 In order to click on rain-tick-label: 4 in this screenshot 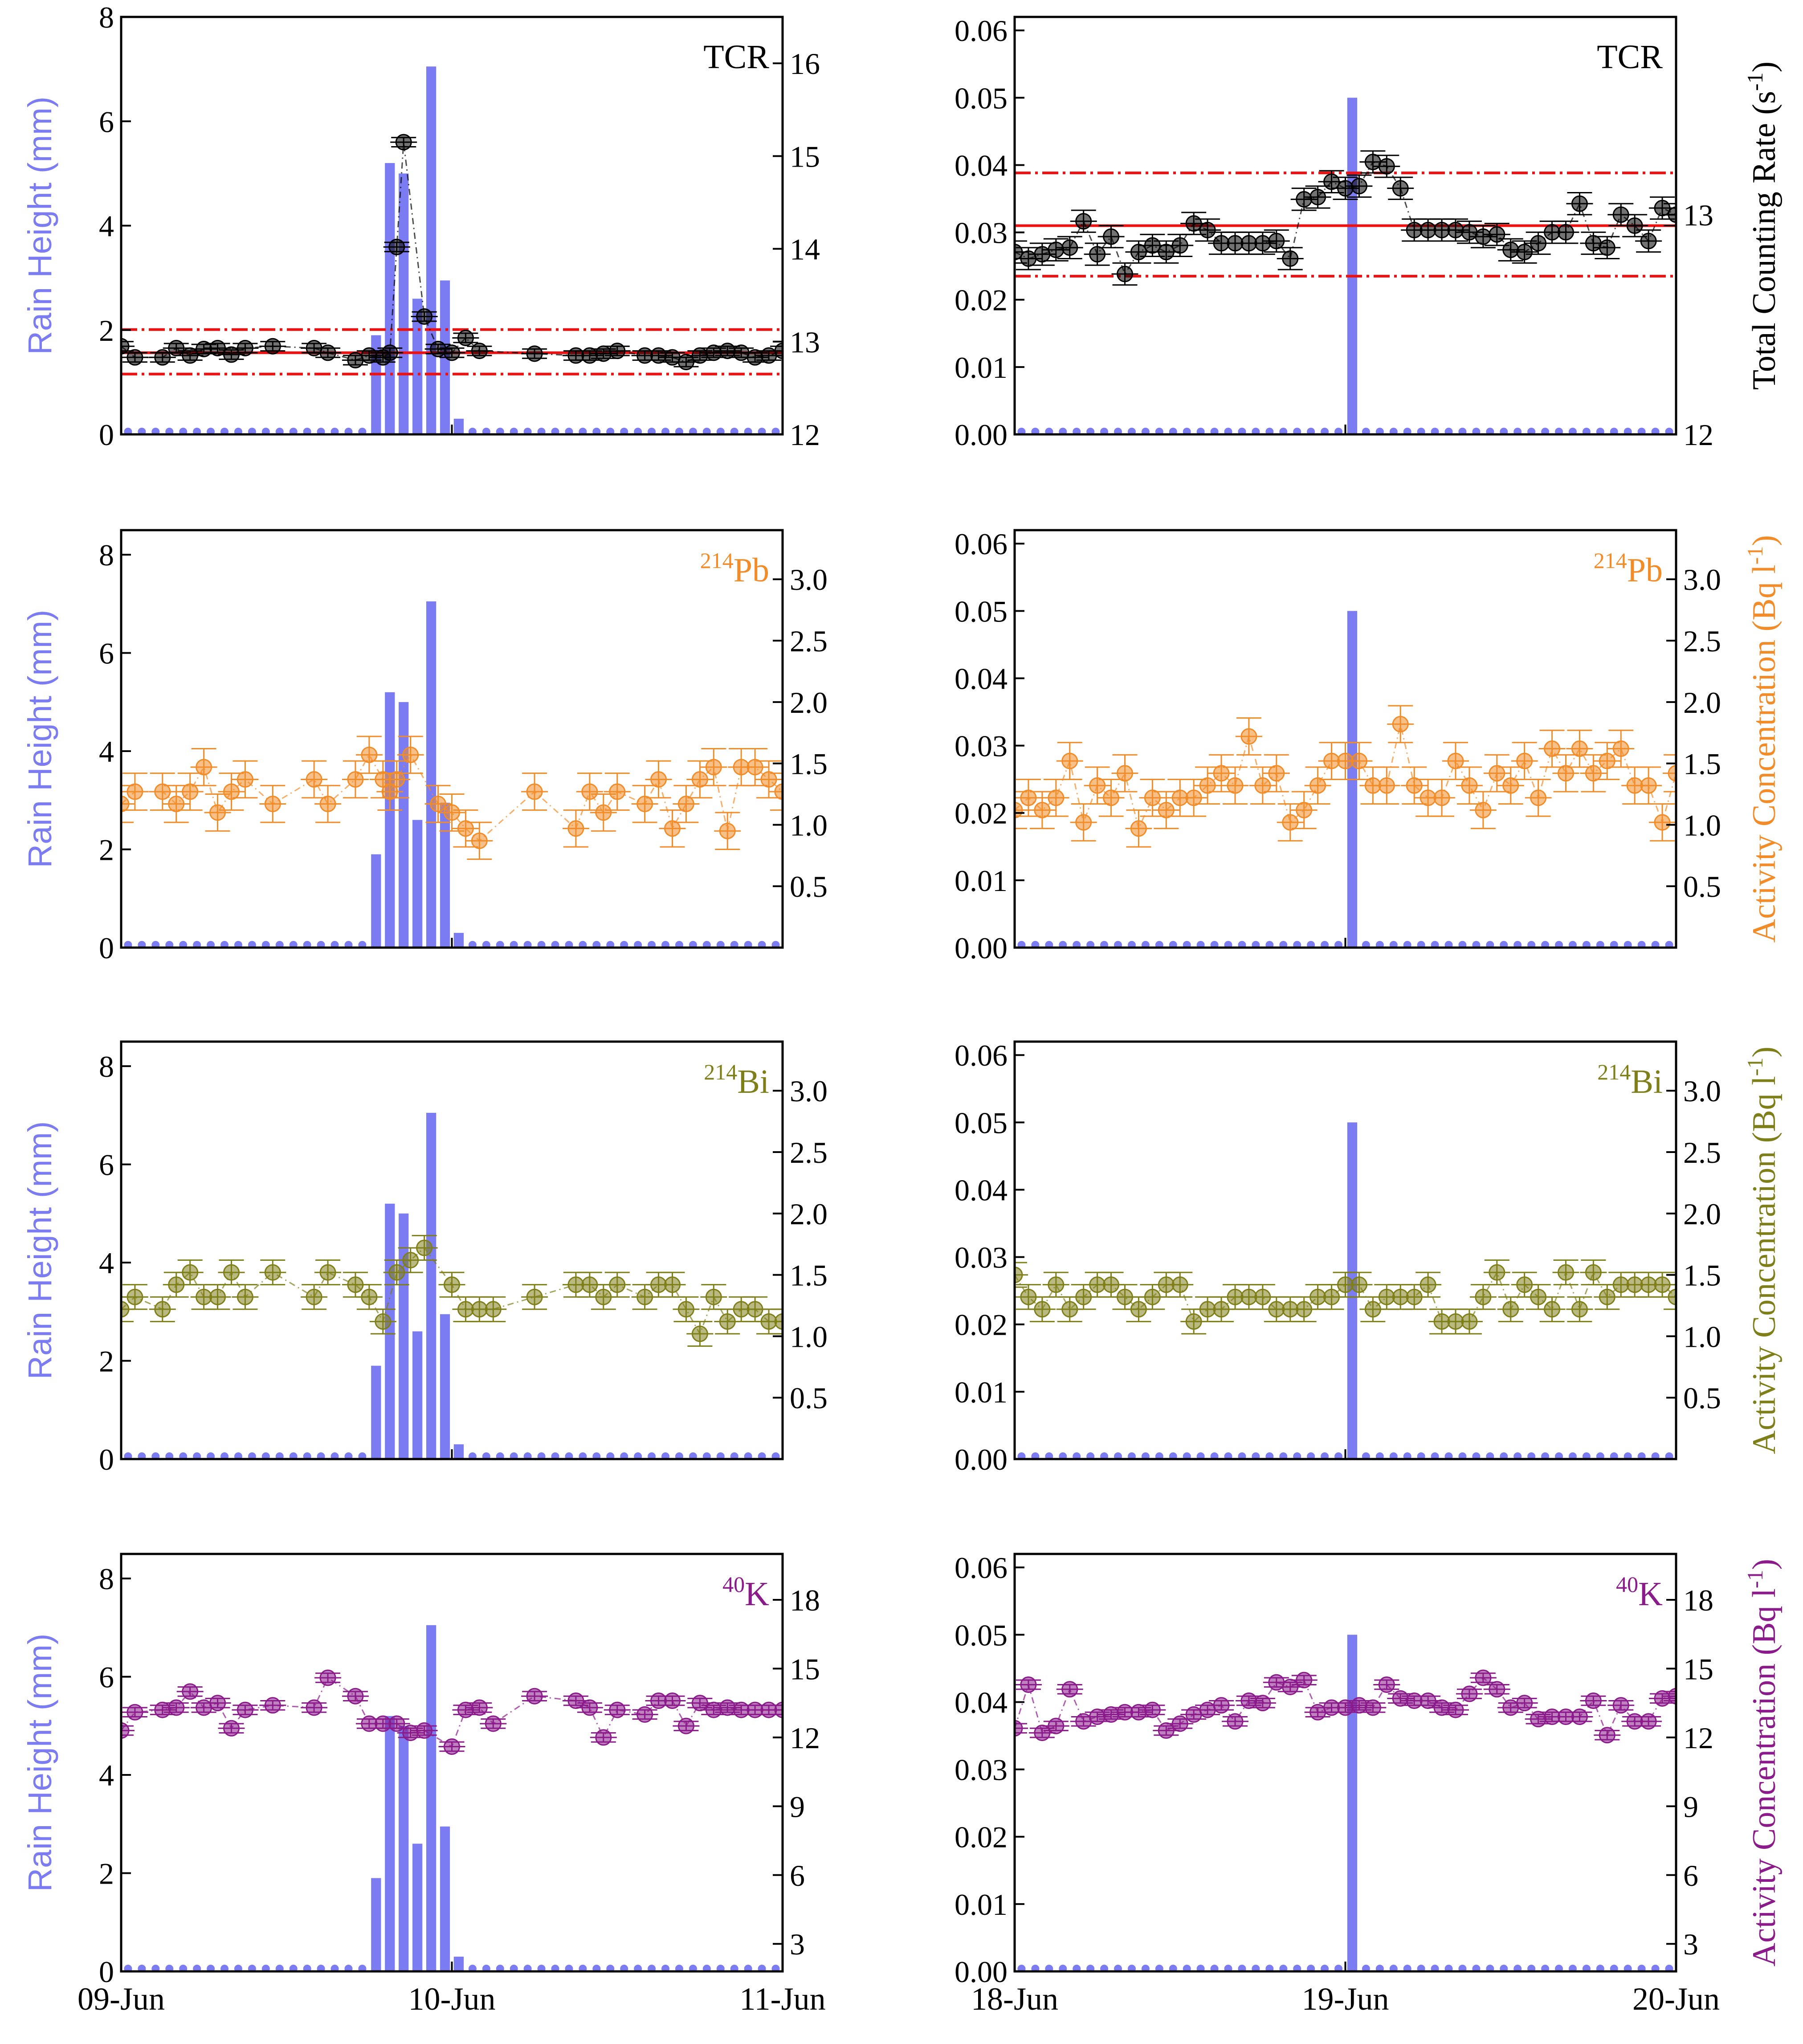, I will do `click(106, 1775)`.